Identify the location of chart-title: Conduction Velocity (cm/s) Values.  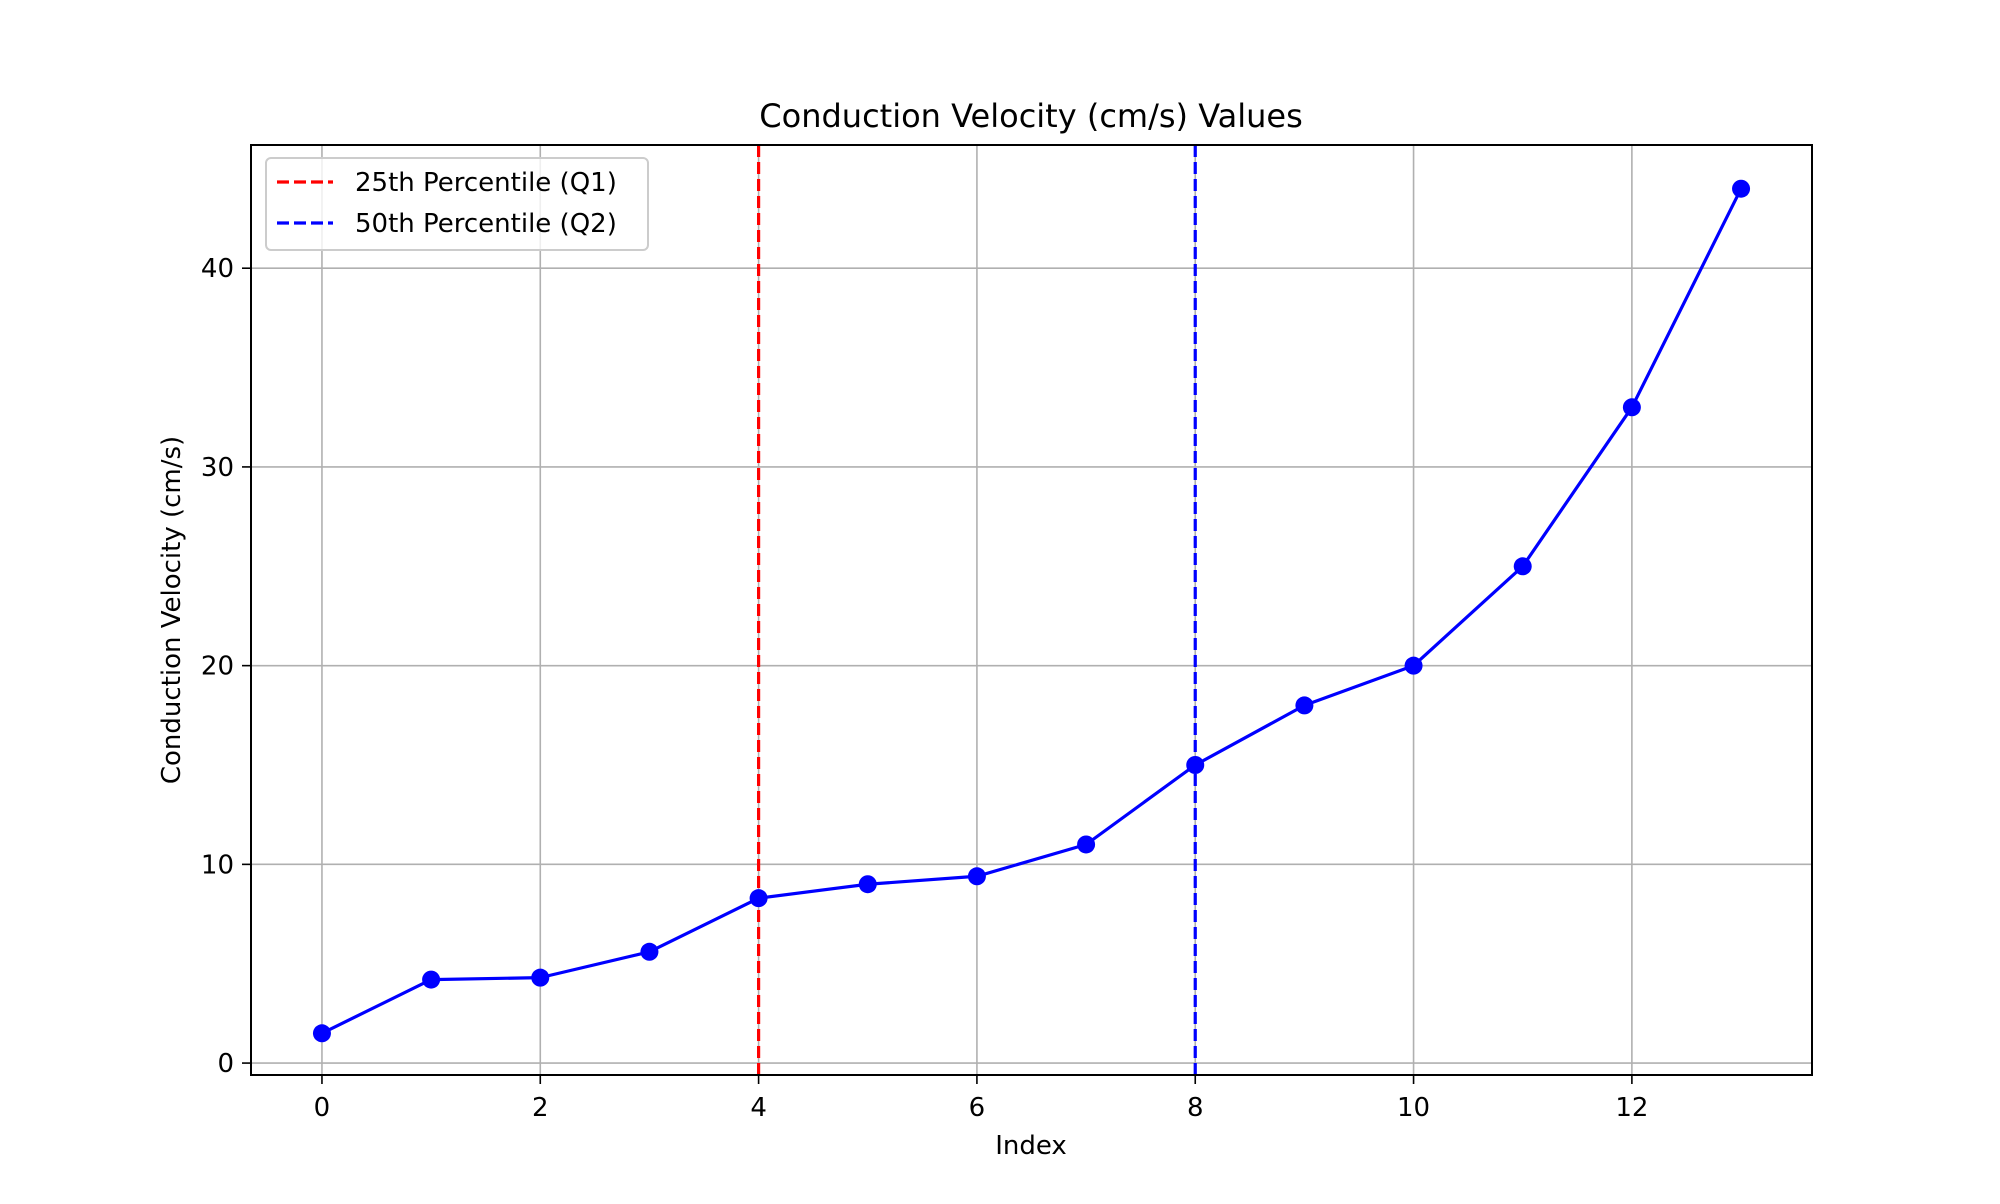
(1030, 116).